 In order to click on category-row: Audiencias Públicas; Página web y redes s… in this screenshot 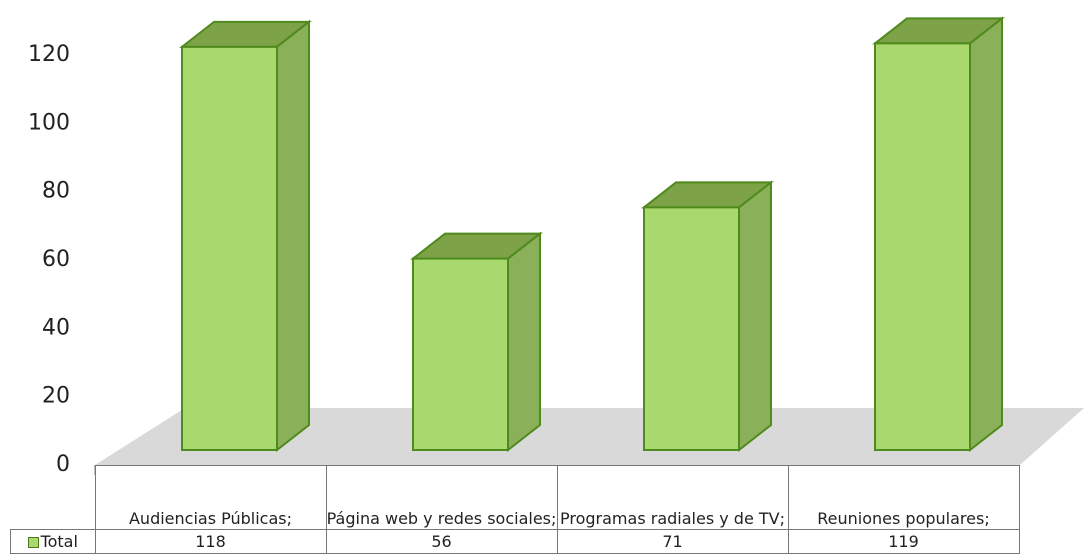, I will do `click(515, 497)`.